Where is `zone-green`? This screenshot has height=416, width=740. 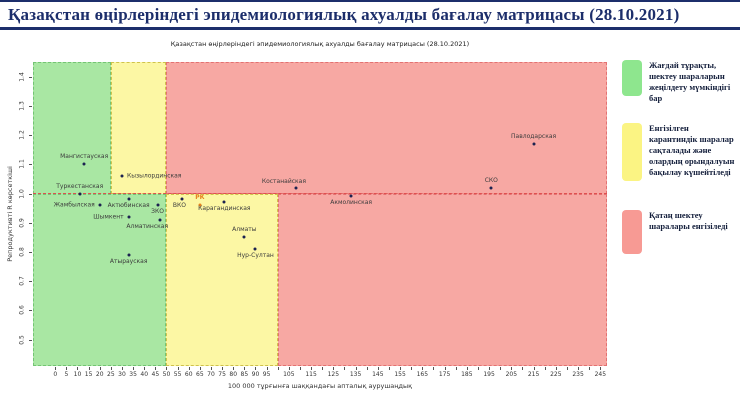
zone-green is located at coordinates (72, 128).